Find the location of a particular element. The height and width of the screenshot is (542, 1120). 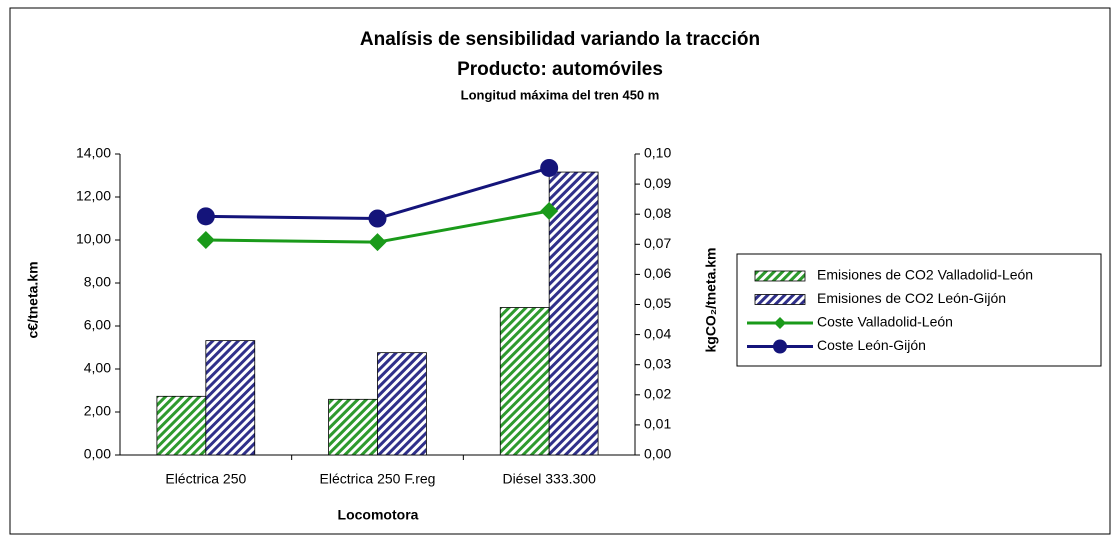

chart-subtitle: Producto: automóviles is located at coordinates (560, 69).